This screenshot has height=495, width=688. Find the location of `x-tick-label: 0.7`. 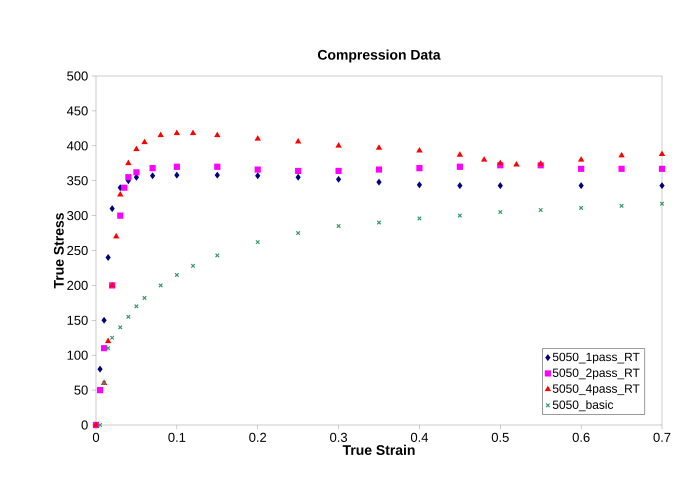

x-tick-label: 0.7 is located at coordinates (662, 437).